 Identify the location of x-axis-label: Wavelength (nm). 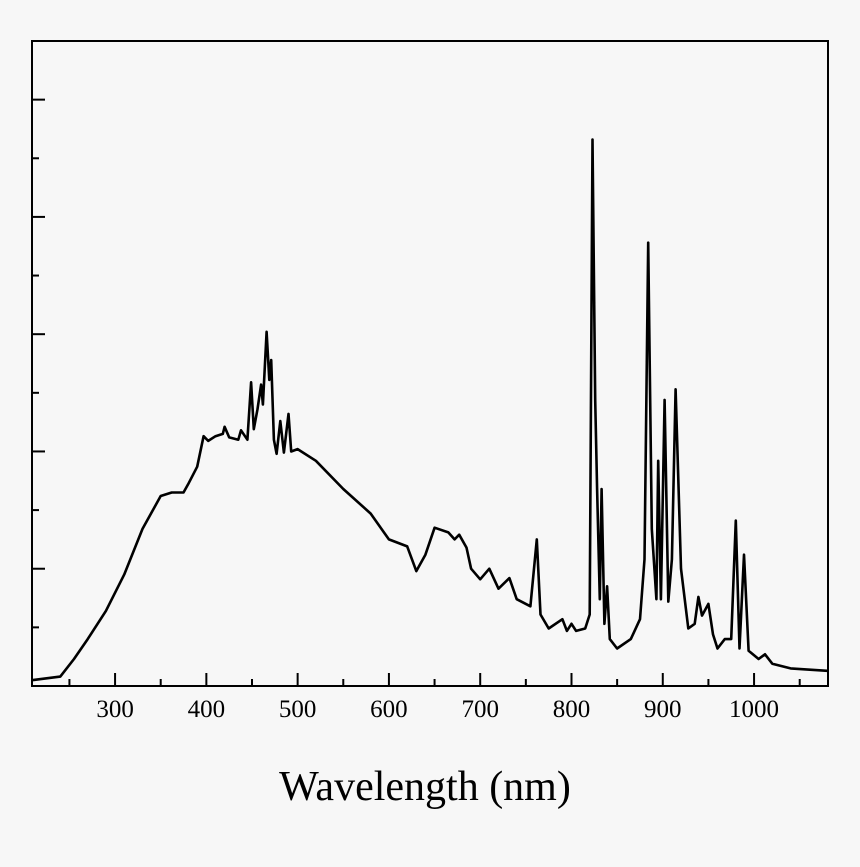
(425, 787).